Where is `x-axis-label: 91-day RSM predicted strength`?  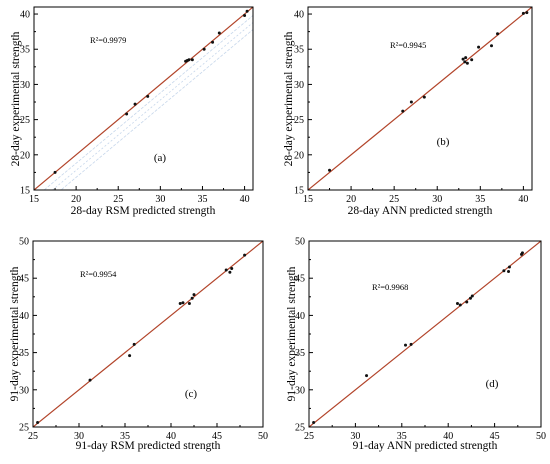 x-axis-label: 91-day RSM predicted strength is located at coordinates (148, 446).